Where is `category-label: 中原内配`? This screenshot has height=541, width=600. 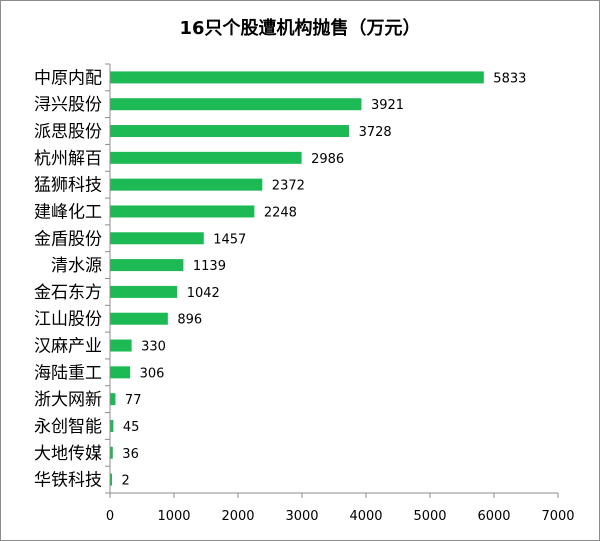 category-label: 中原内配 is located at coordinates (68, 78).